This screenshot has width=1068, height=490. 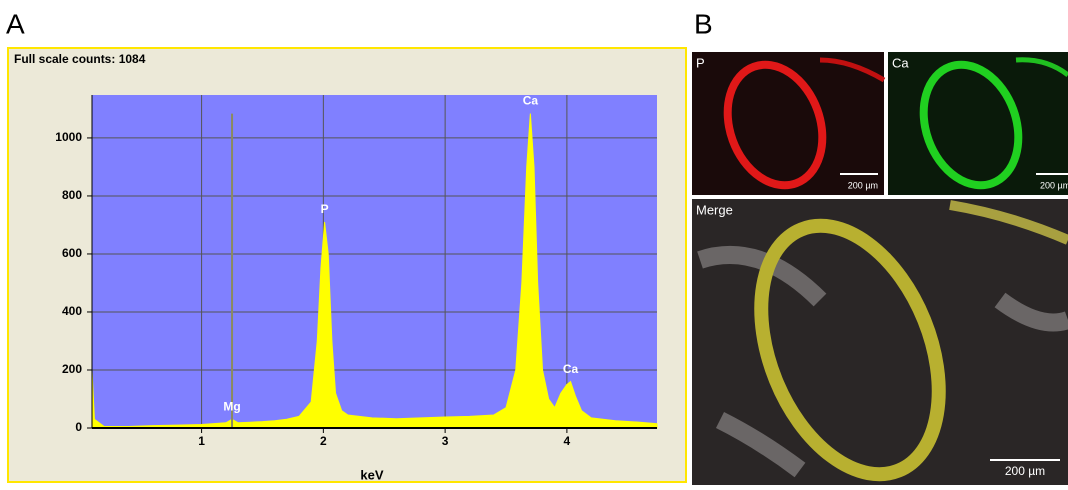 What do you see at coordinates (231, 406) in the screenshot?
I see `peak-label: Mg` at bounding box center [231, 406].